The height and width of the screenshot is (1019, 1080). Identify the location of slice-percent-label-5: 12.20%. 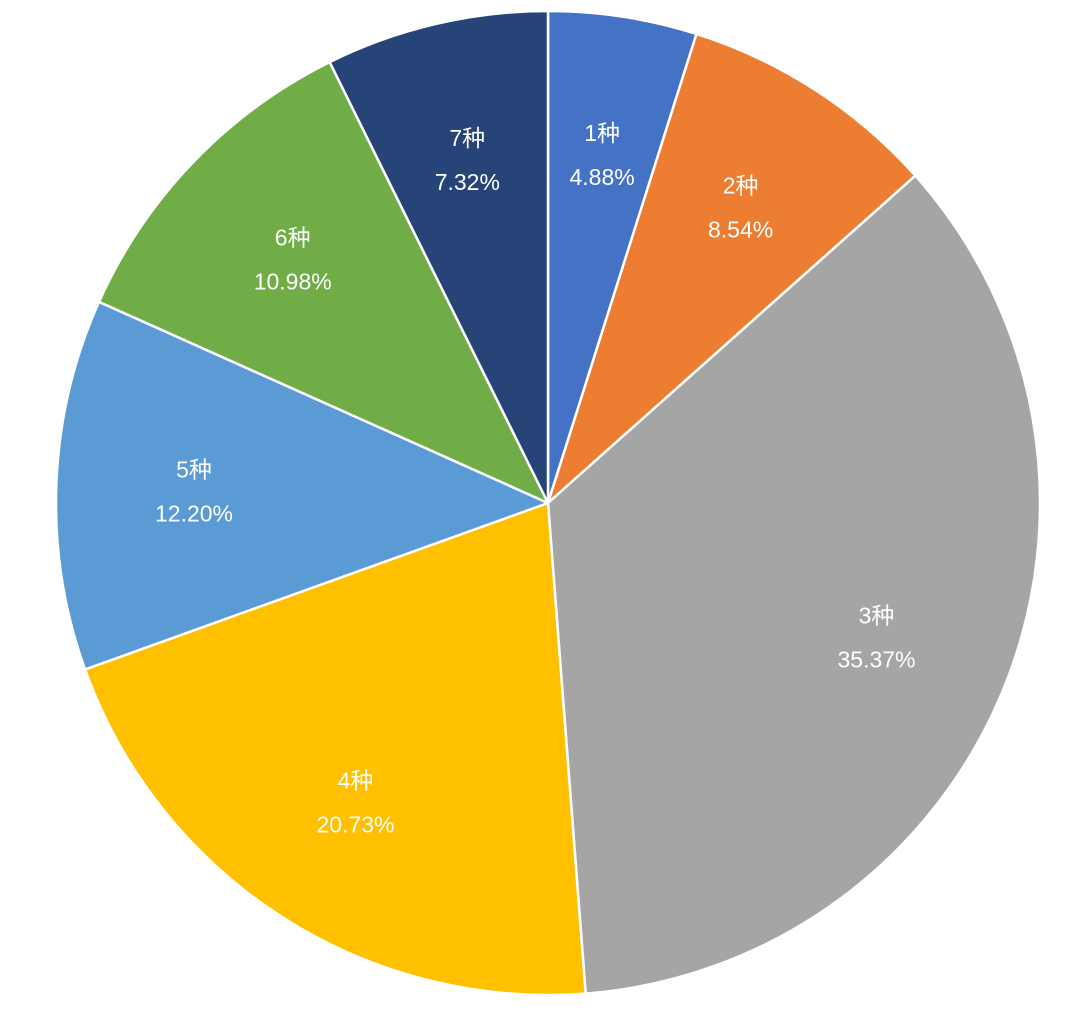
(194, 514).